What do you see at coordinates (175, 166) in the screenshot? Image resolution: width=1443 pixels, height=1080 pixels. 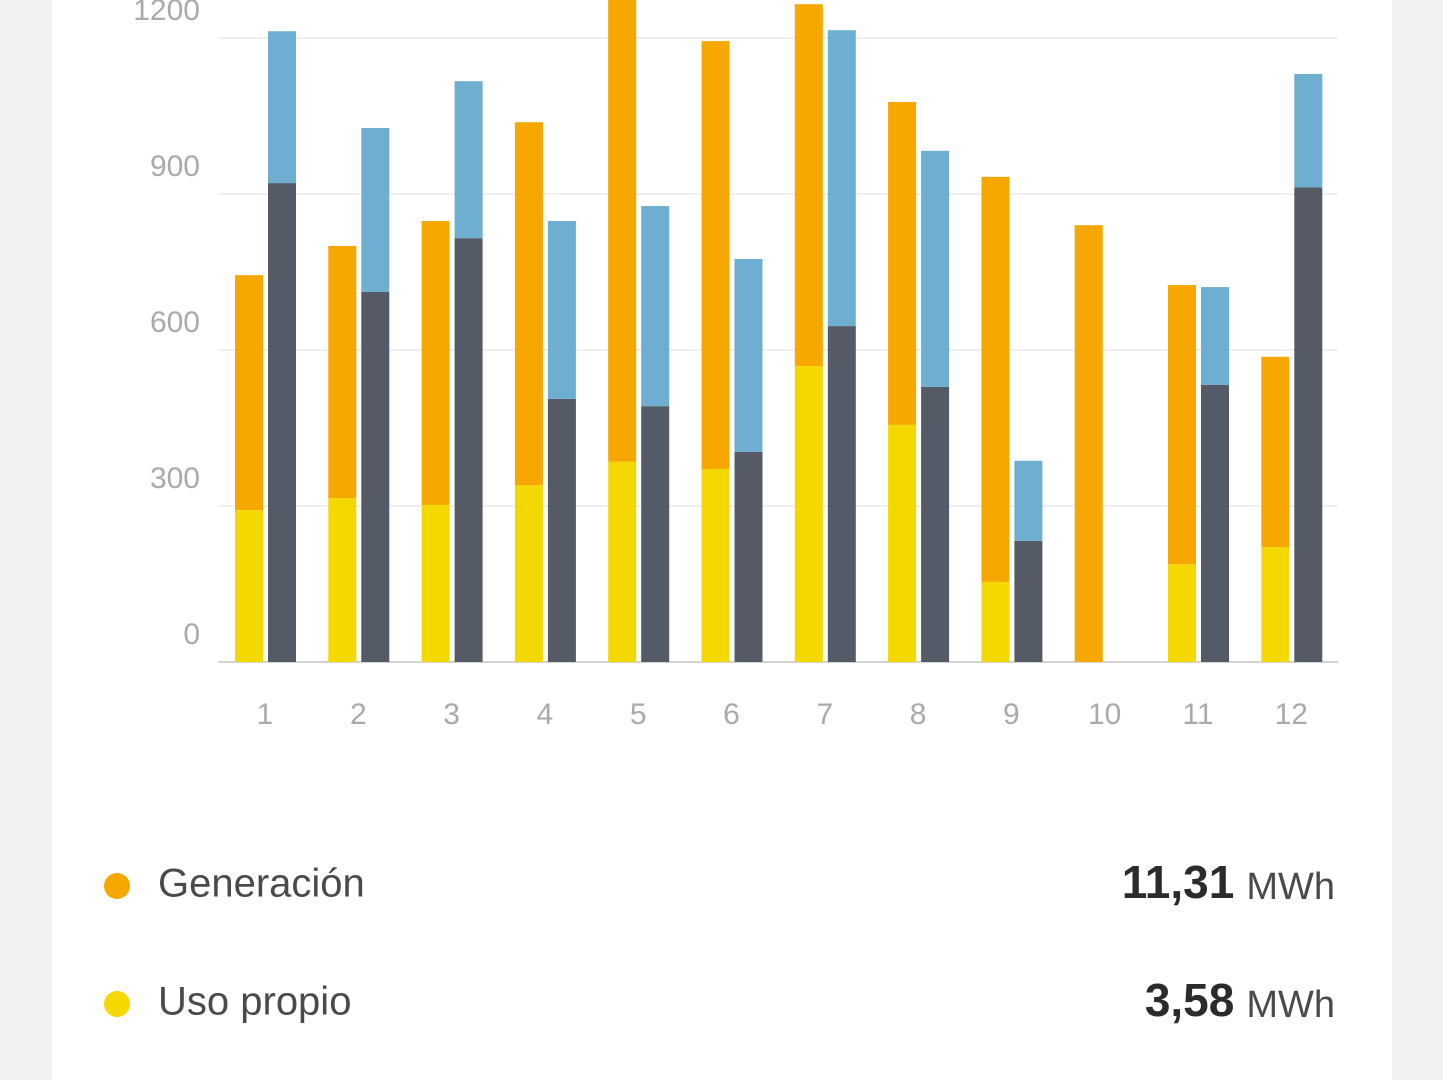 I see `y-tick-label: 900` at bounding box center [175, 166].